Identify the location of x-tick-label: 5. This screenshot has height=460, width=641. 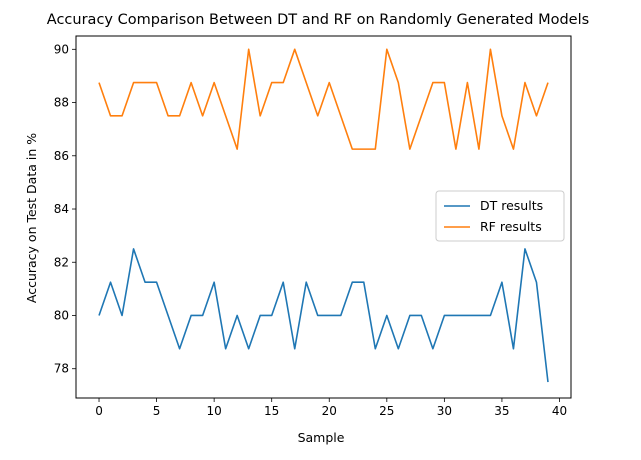
(157, 411).